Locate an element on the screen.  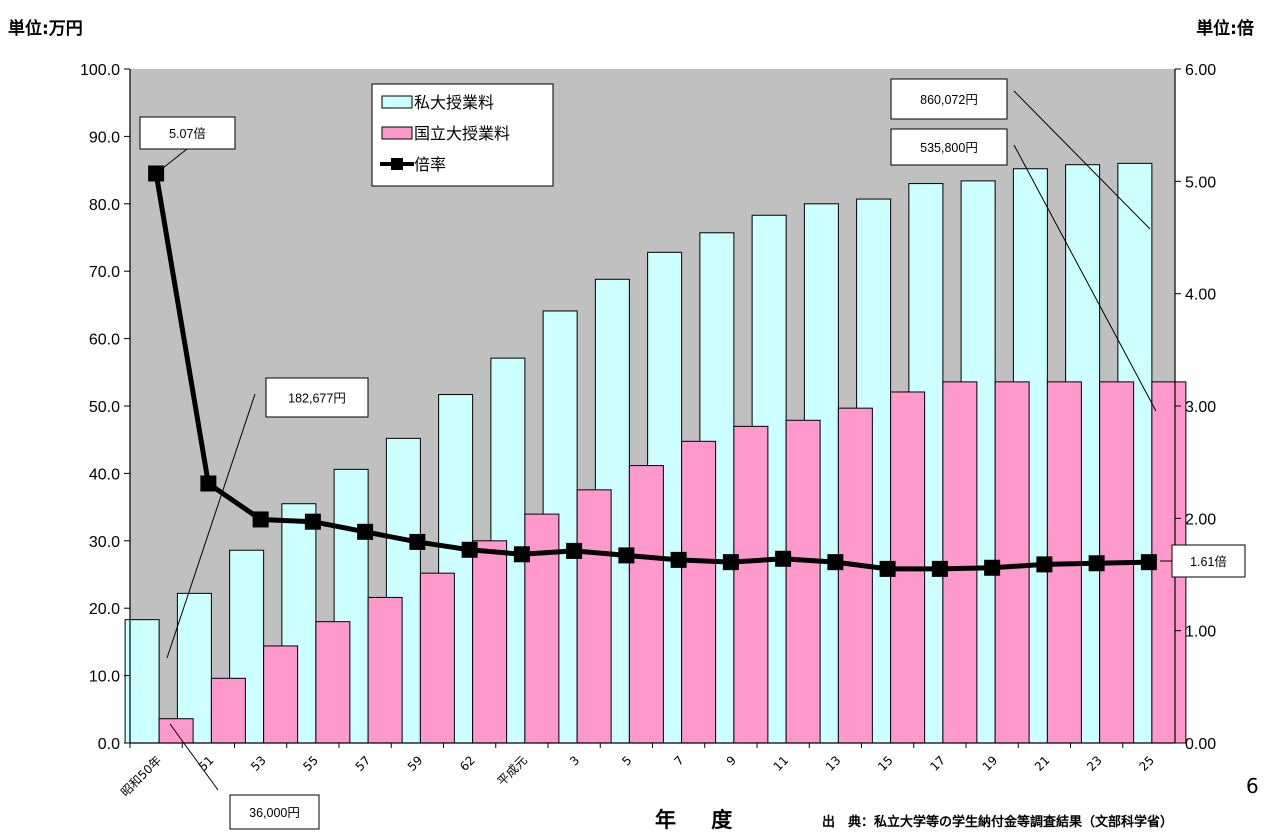
left-tick-label: 30.0 is located at coordinates (104, 542).